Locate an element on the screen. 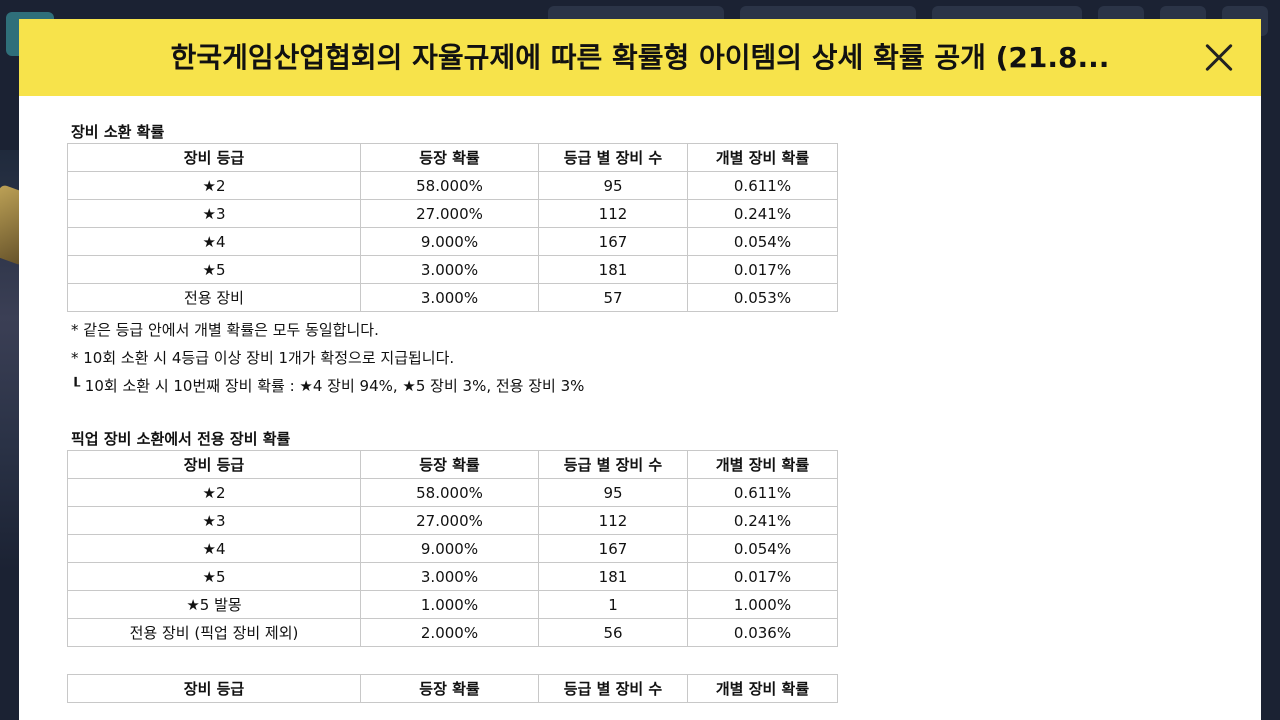 This screenshot has height=720, width=1280. section-title: 픽업 장비 소환에서 전용 장비 확률 is located at coordinates (181, 439).